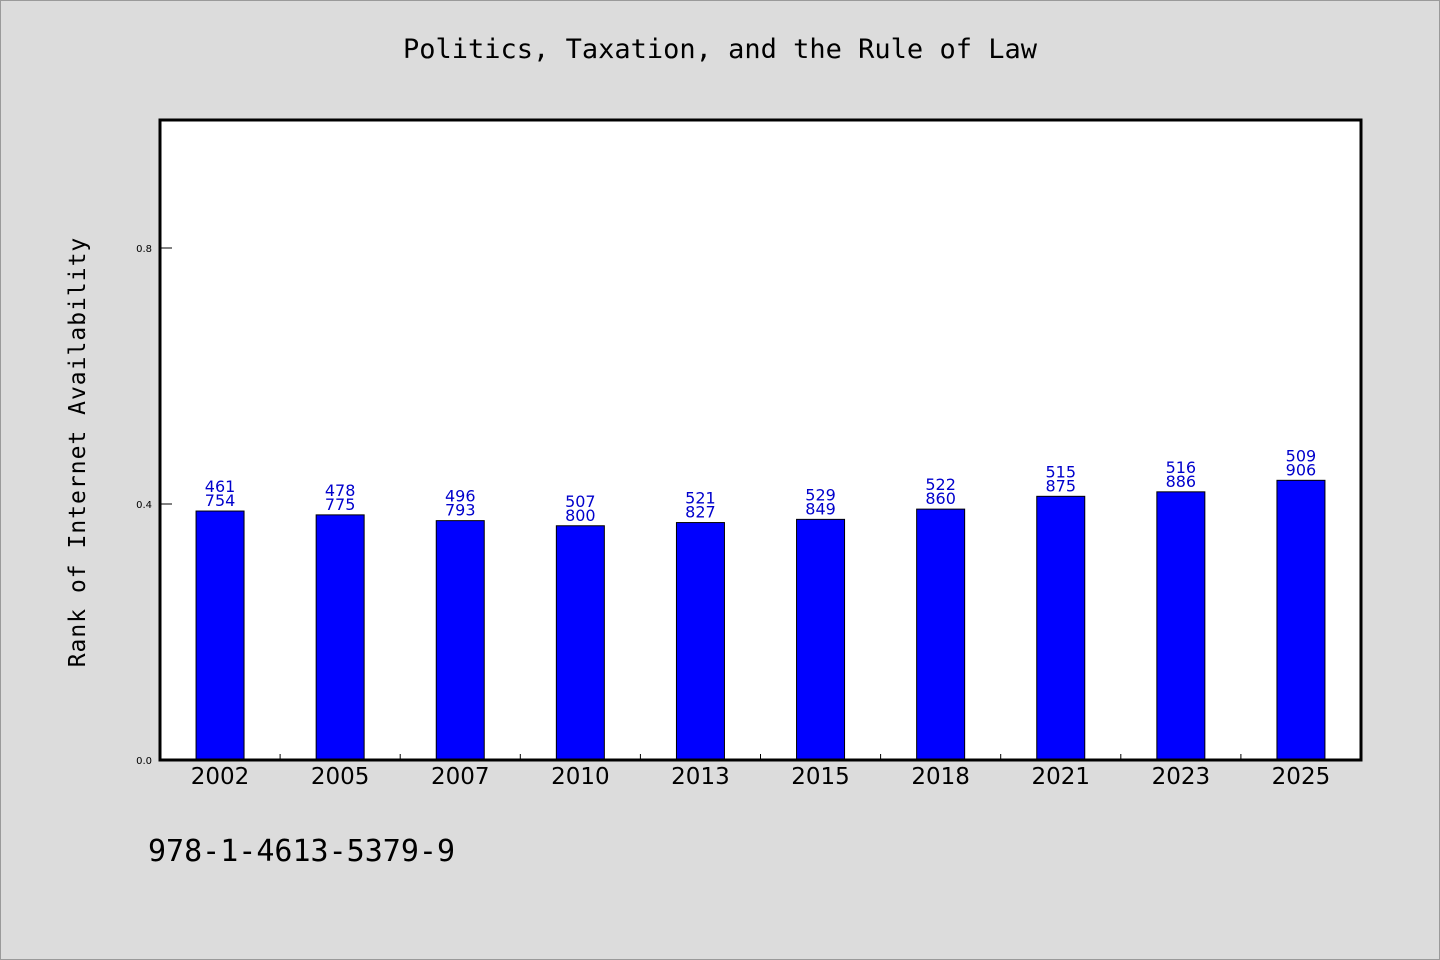 This screenshot has height=960, width=1440. Describe the element at coordinates (1181, 777) in the screenshot. I see `x-tick-label: 2023` at that location.